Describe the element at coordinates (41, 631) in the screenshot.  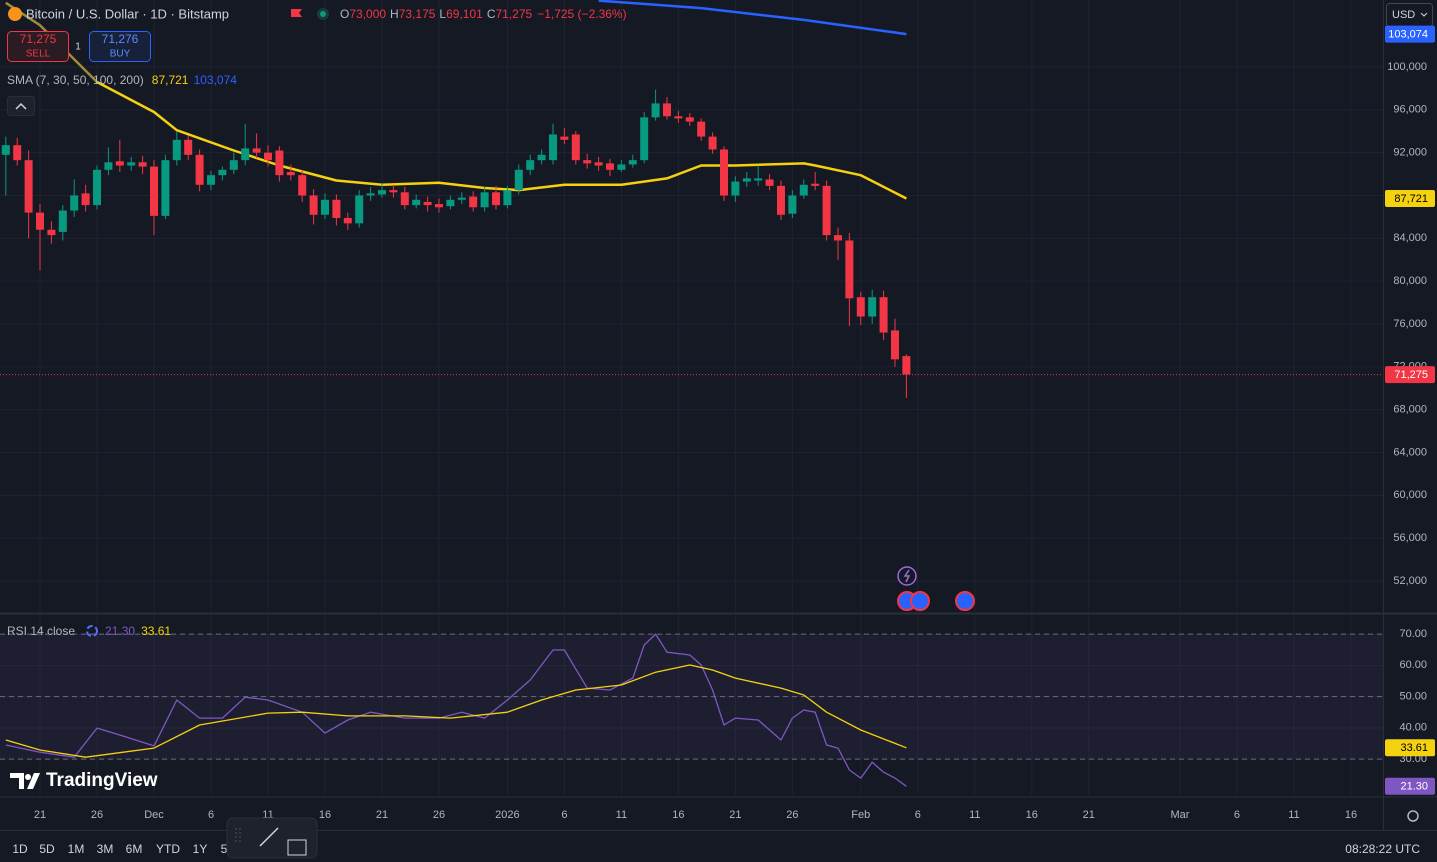
I see `rsi-label: RSI 14 close` at that location.